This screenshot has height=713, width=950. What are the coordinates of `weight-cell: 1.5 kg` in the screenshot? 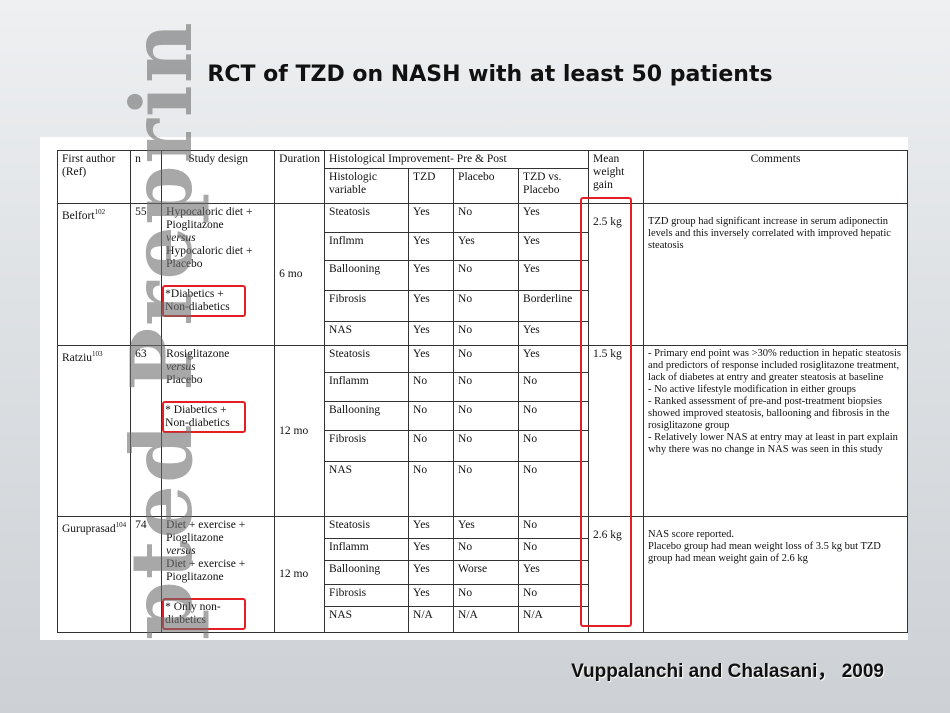 It's located at (616, 431).